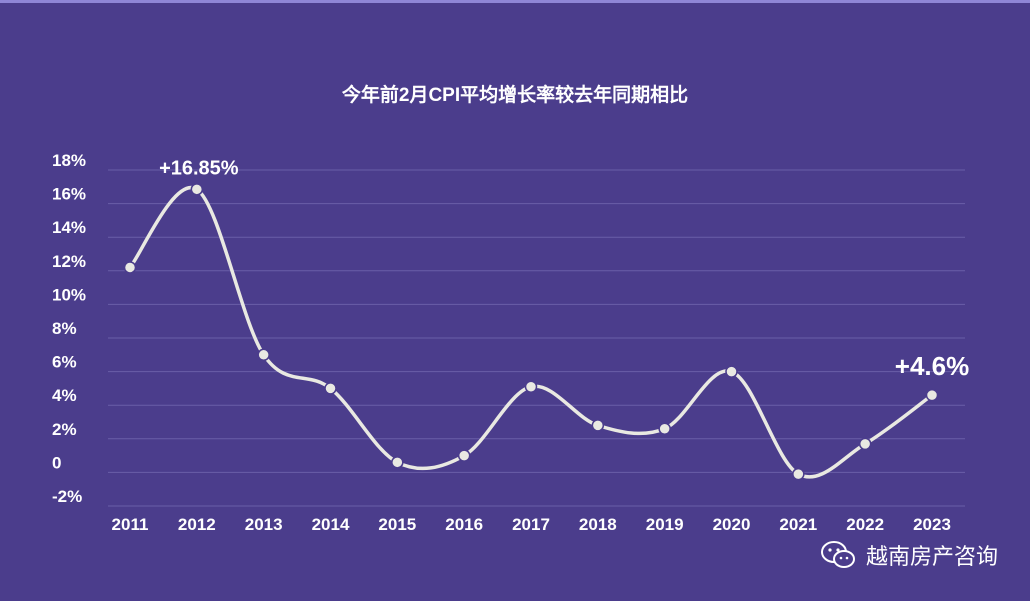 This screenshot has width=1030, height=601. Describe the element at coordinates (397, 524) in the screenshot. I see `x-tick-label: 2015` at that location.